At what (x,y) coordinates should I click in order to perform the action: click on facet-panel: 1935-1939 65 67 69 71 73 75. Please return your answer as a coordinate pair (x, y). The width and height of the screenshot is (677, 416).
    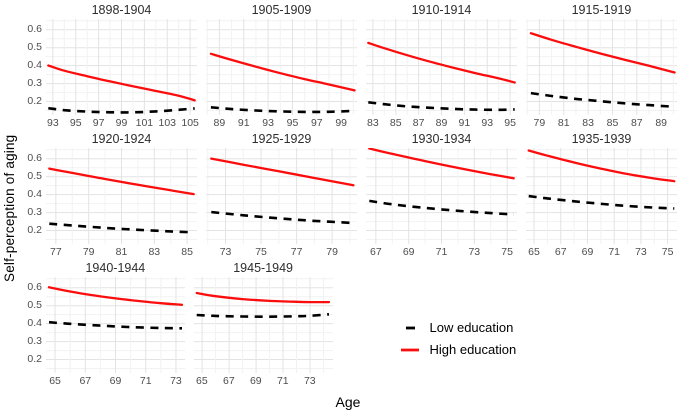
    Looking at the image, I should click on (601, 196).